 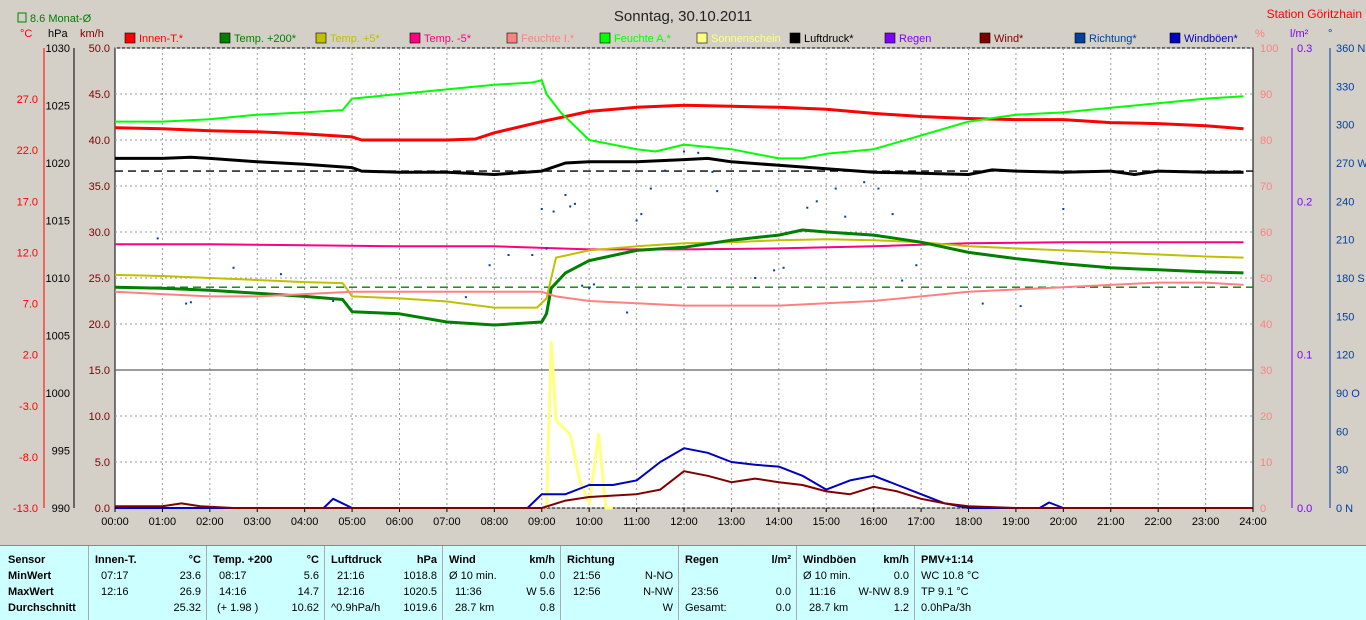 What do you see at coordinates (351, 592) in the screenshot?
I see `druck-max-time: 12:16` at bounding box center [351, 592].